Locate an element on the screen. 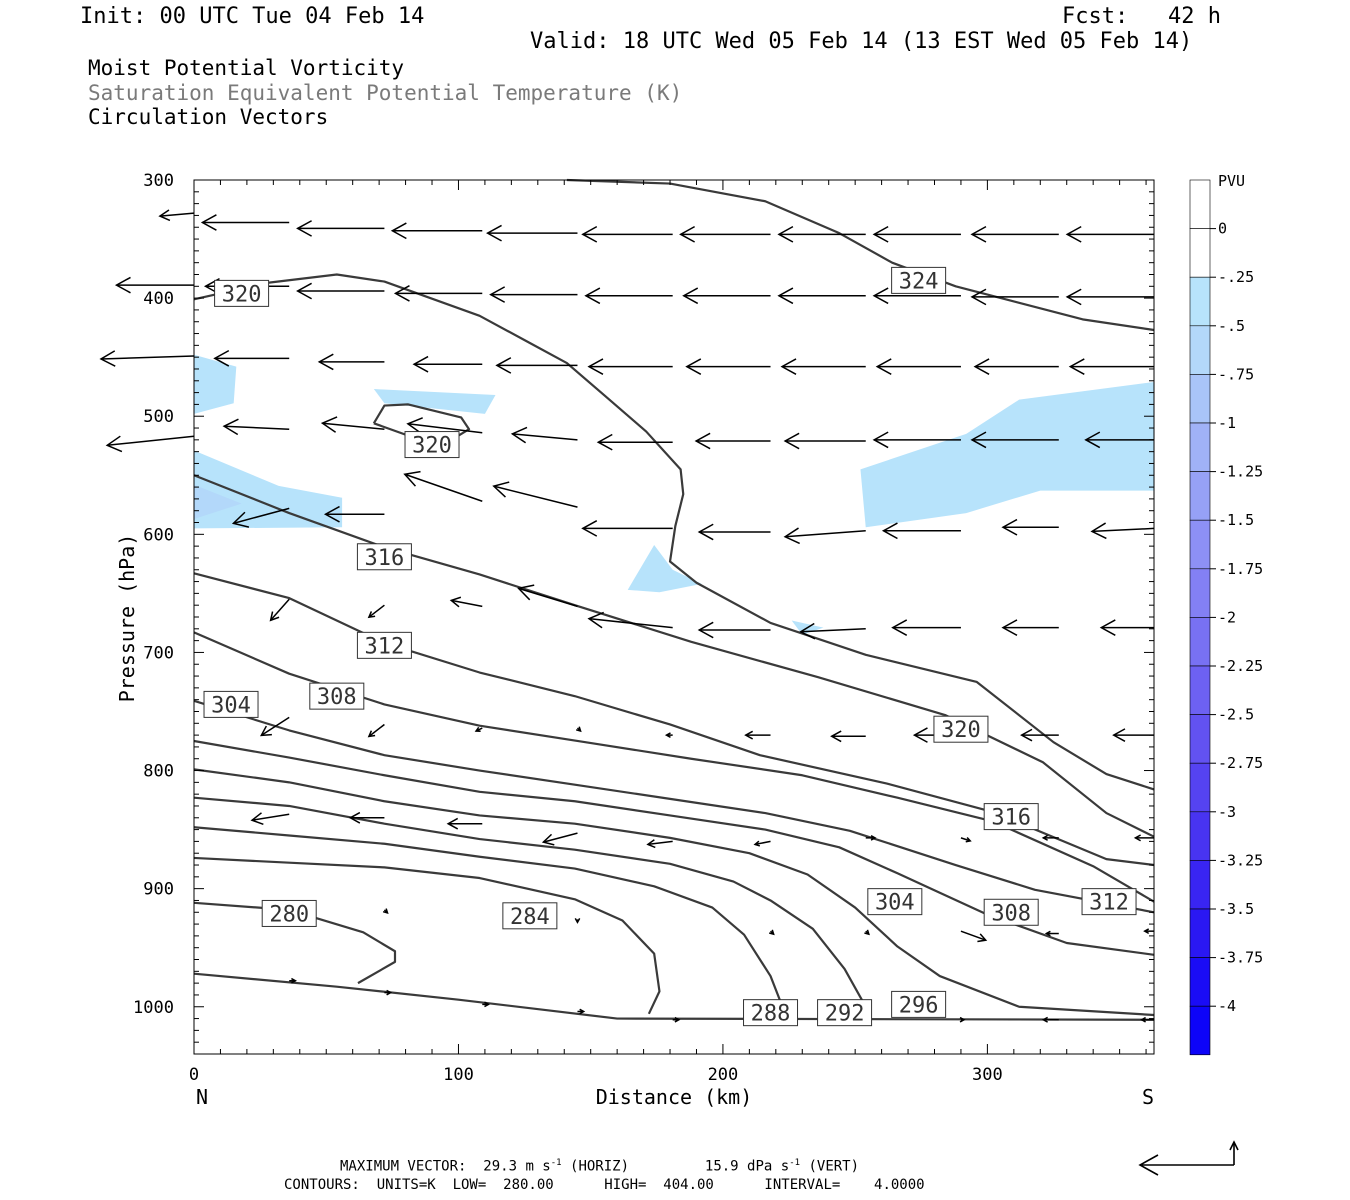 This screenshot has width=1350, height=1200. init-time: Init: 00 UTC Tue 04 Feb 14 is located at coordinates (252, 16).